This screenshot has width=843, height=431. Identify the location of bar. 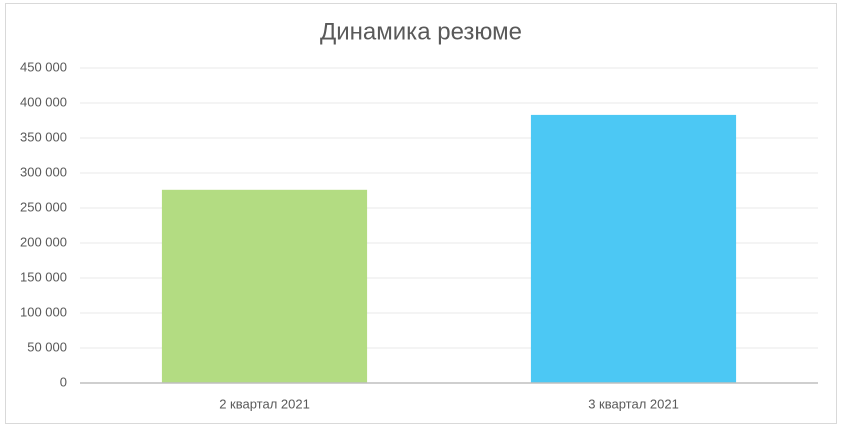
(264, 286).